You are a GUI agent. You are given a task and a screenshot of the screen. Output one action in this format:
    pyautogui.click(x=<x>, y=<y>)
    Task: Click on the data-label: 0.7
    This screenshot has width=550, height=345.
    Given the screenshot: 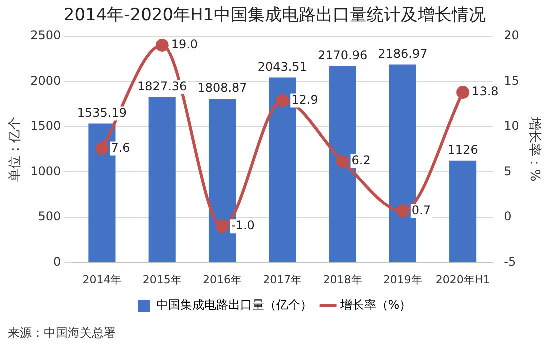 What is the action you would take?
    pyautogui.click(x=422, y=210)
    